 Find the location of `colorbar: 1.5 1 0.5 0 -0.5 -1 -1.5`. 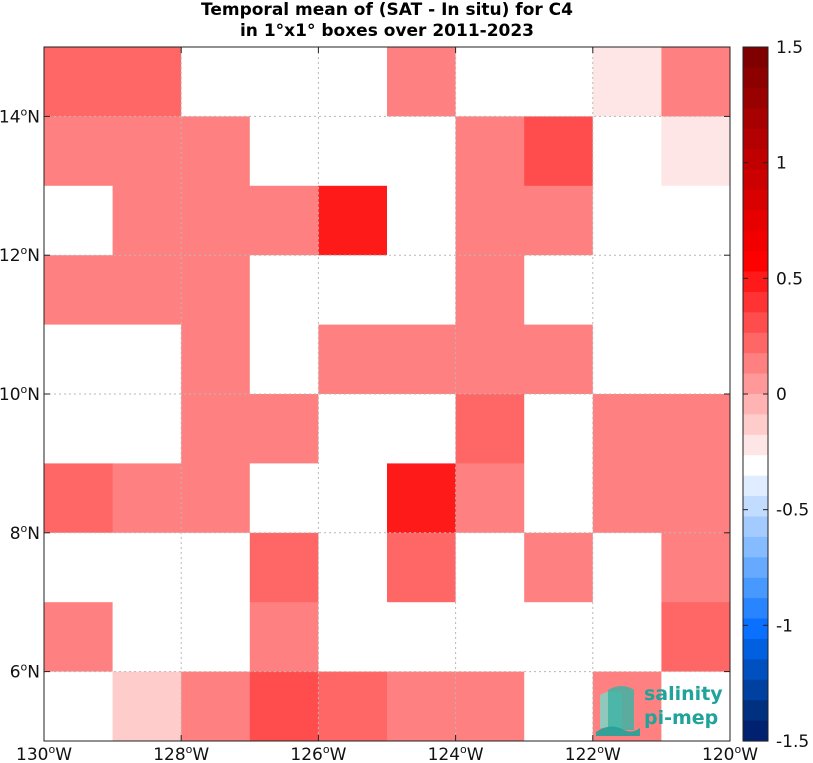

colorbar: 1.5 1 0.5 0 -0.5 -1 -1.5 is located at coordinates (775, 395).